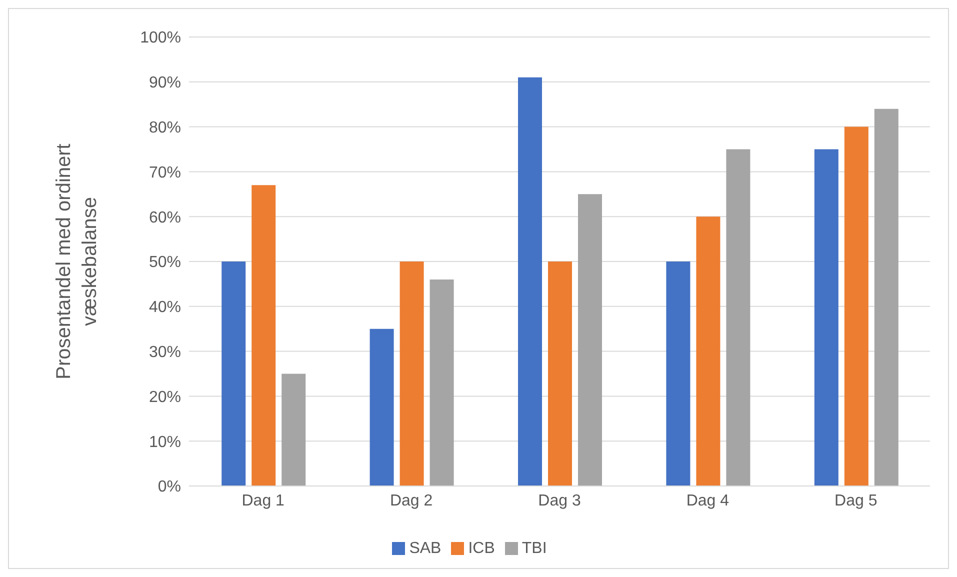  What do you see at coordinates (164, 307) in the screenshot?
I see `y-tick-label: 40%` at bounding box center [164, 307].